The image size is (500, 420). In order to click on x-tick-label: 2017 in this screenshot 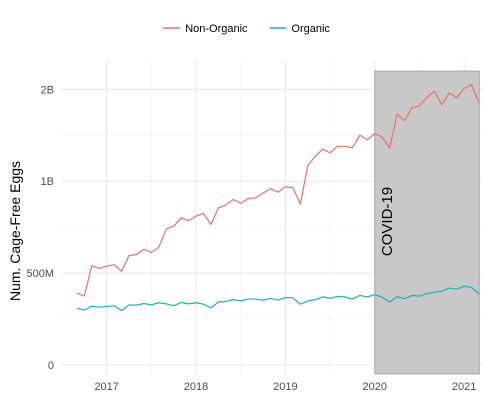, I will do `click(106, 387)`.